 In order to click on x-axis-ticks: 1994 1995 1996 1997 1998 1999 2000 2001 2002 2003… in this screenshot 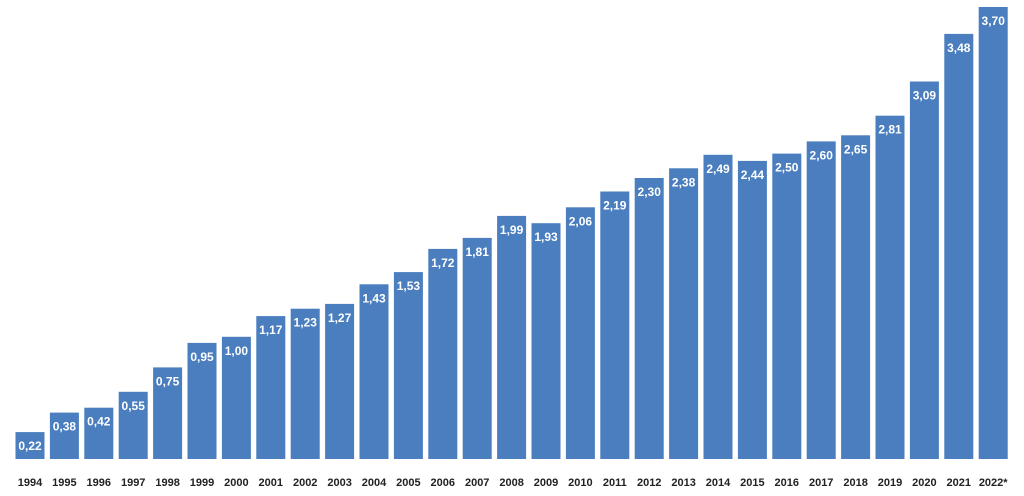, I will do `click(513, 483)`.